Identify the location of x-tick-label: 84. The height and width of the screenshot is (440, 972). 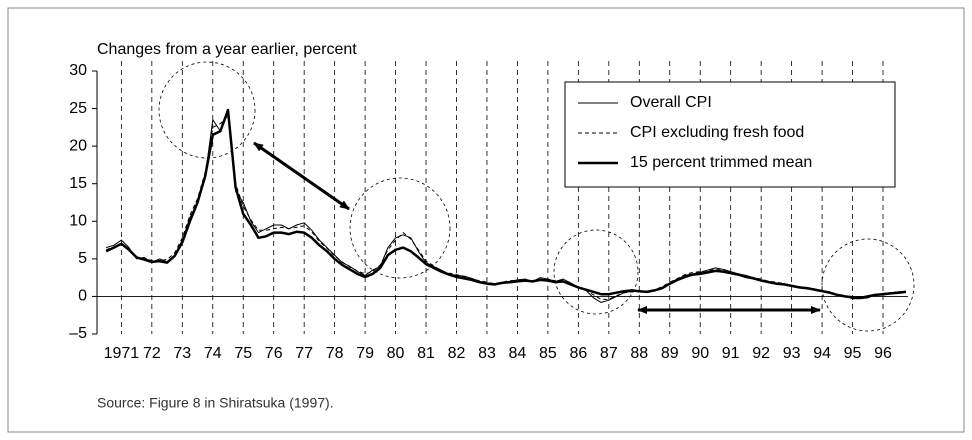
(518, 353).